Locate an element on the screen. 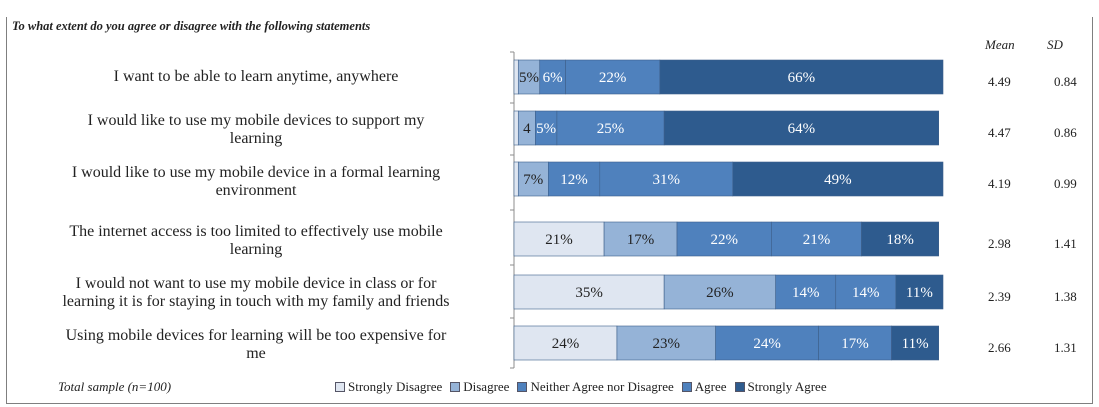  data-label: 25% is located at coordinates (611, 129).